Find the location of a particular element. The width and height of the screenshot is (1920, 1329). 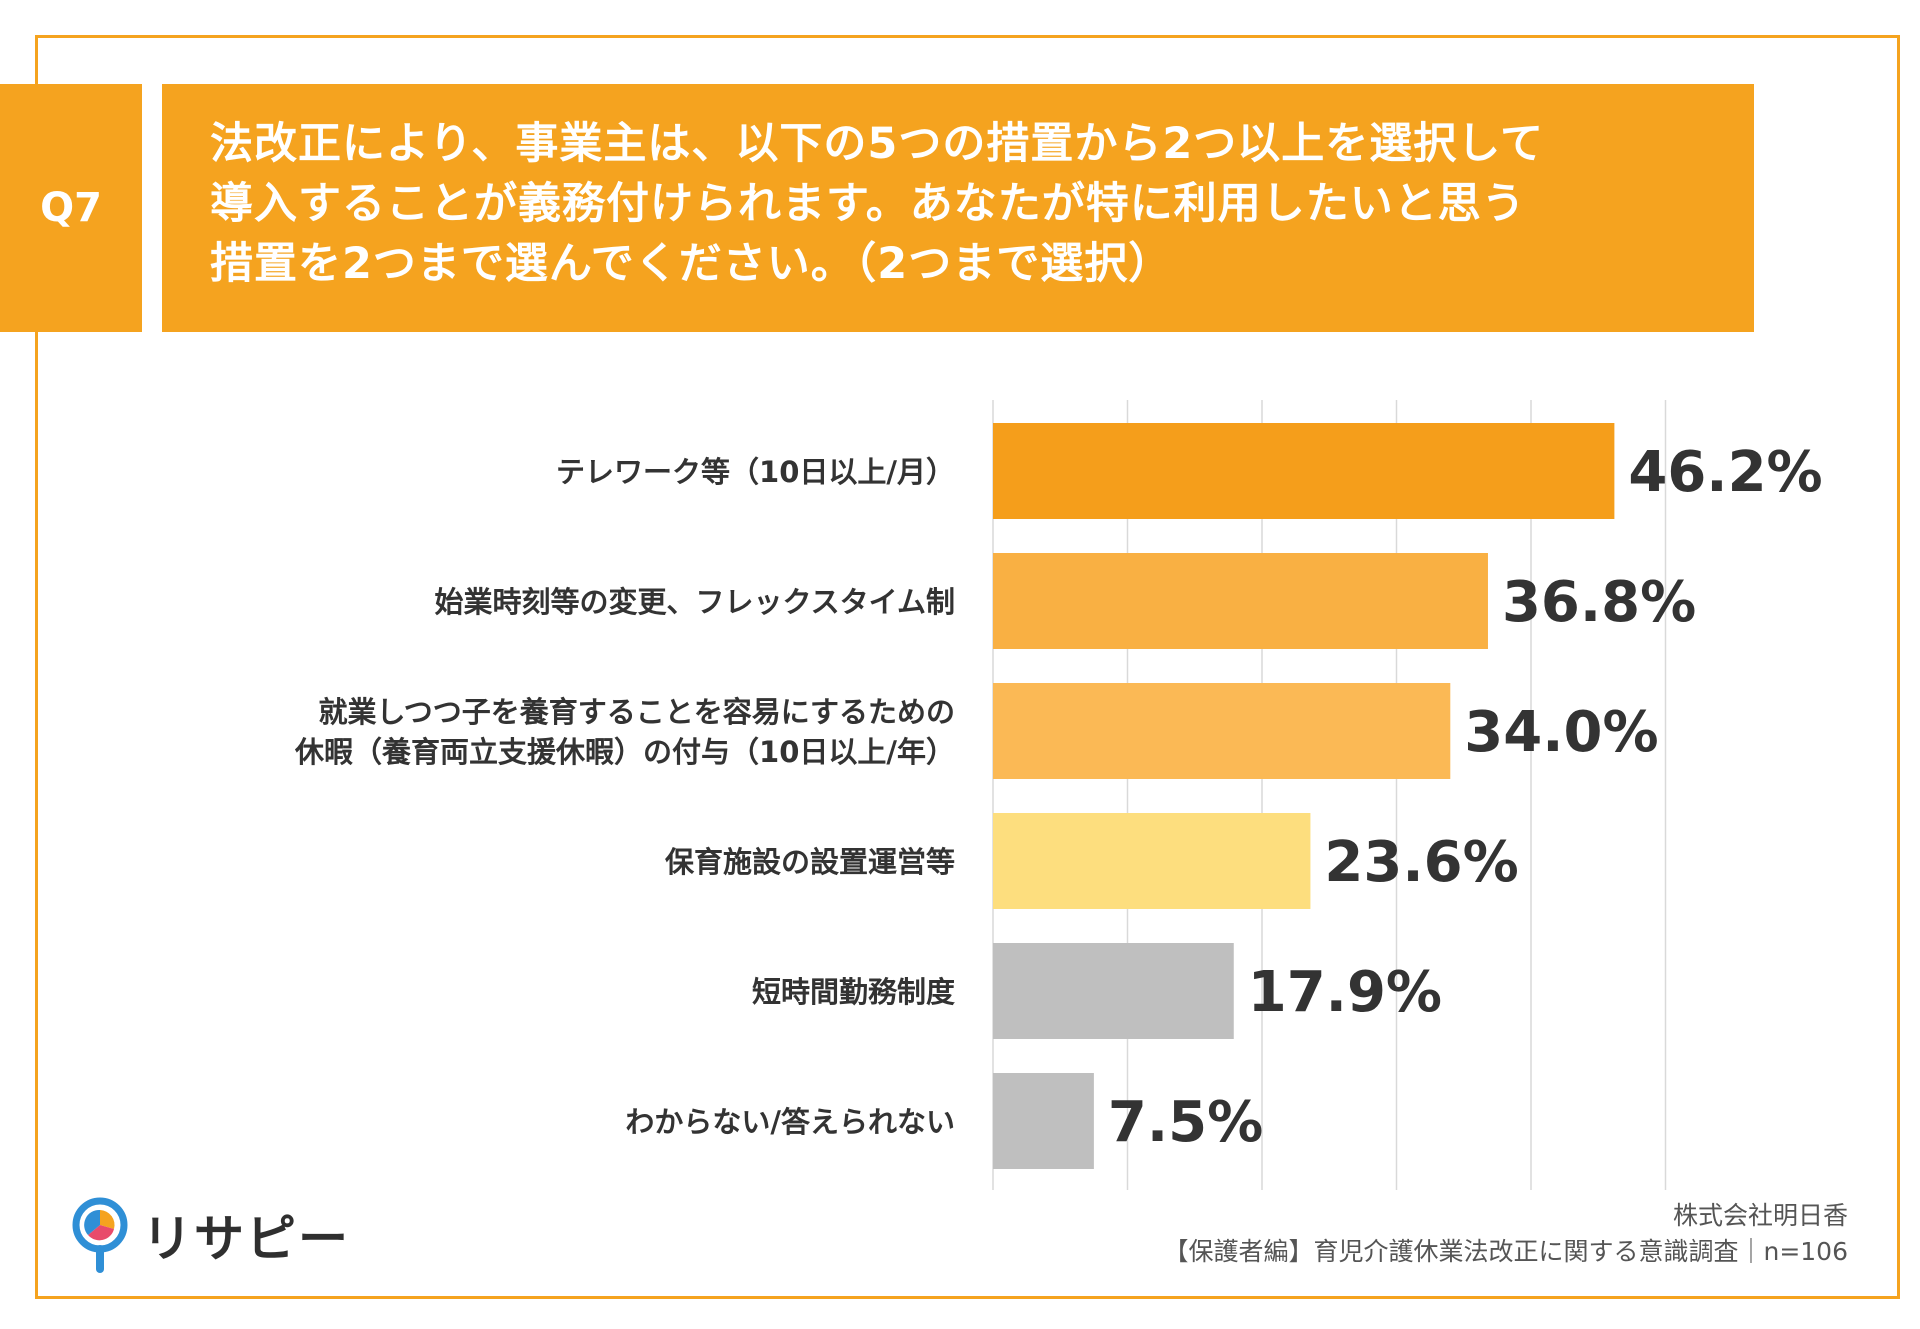

logo-text: リサピー is located at coordinates (246, 1239).